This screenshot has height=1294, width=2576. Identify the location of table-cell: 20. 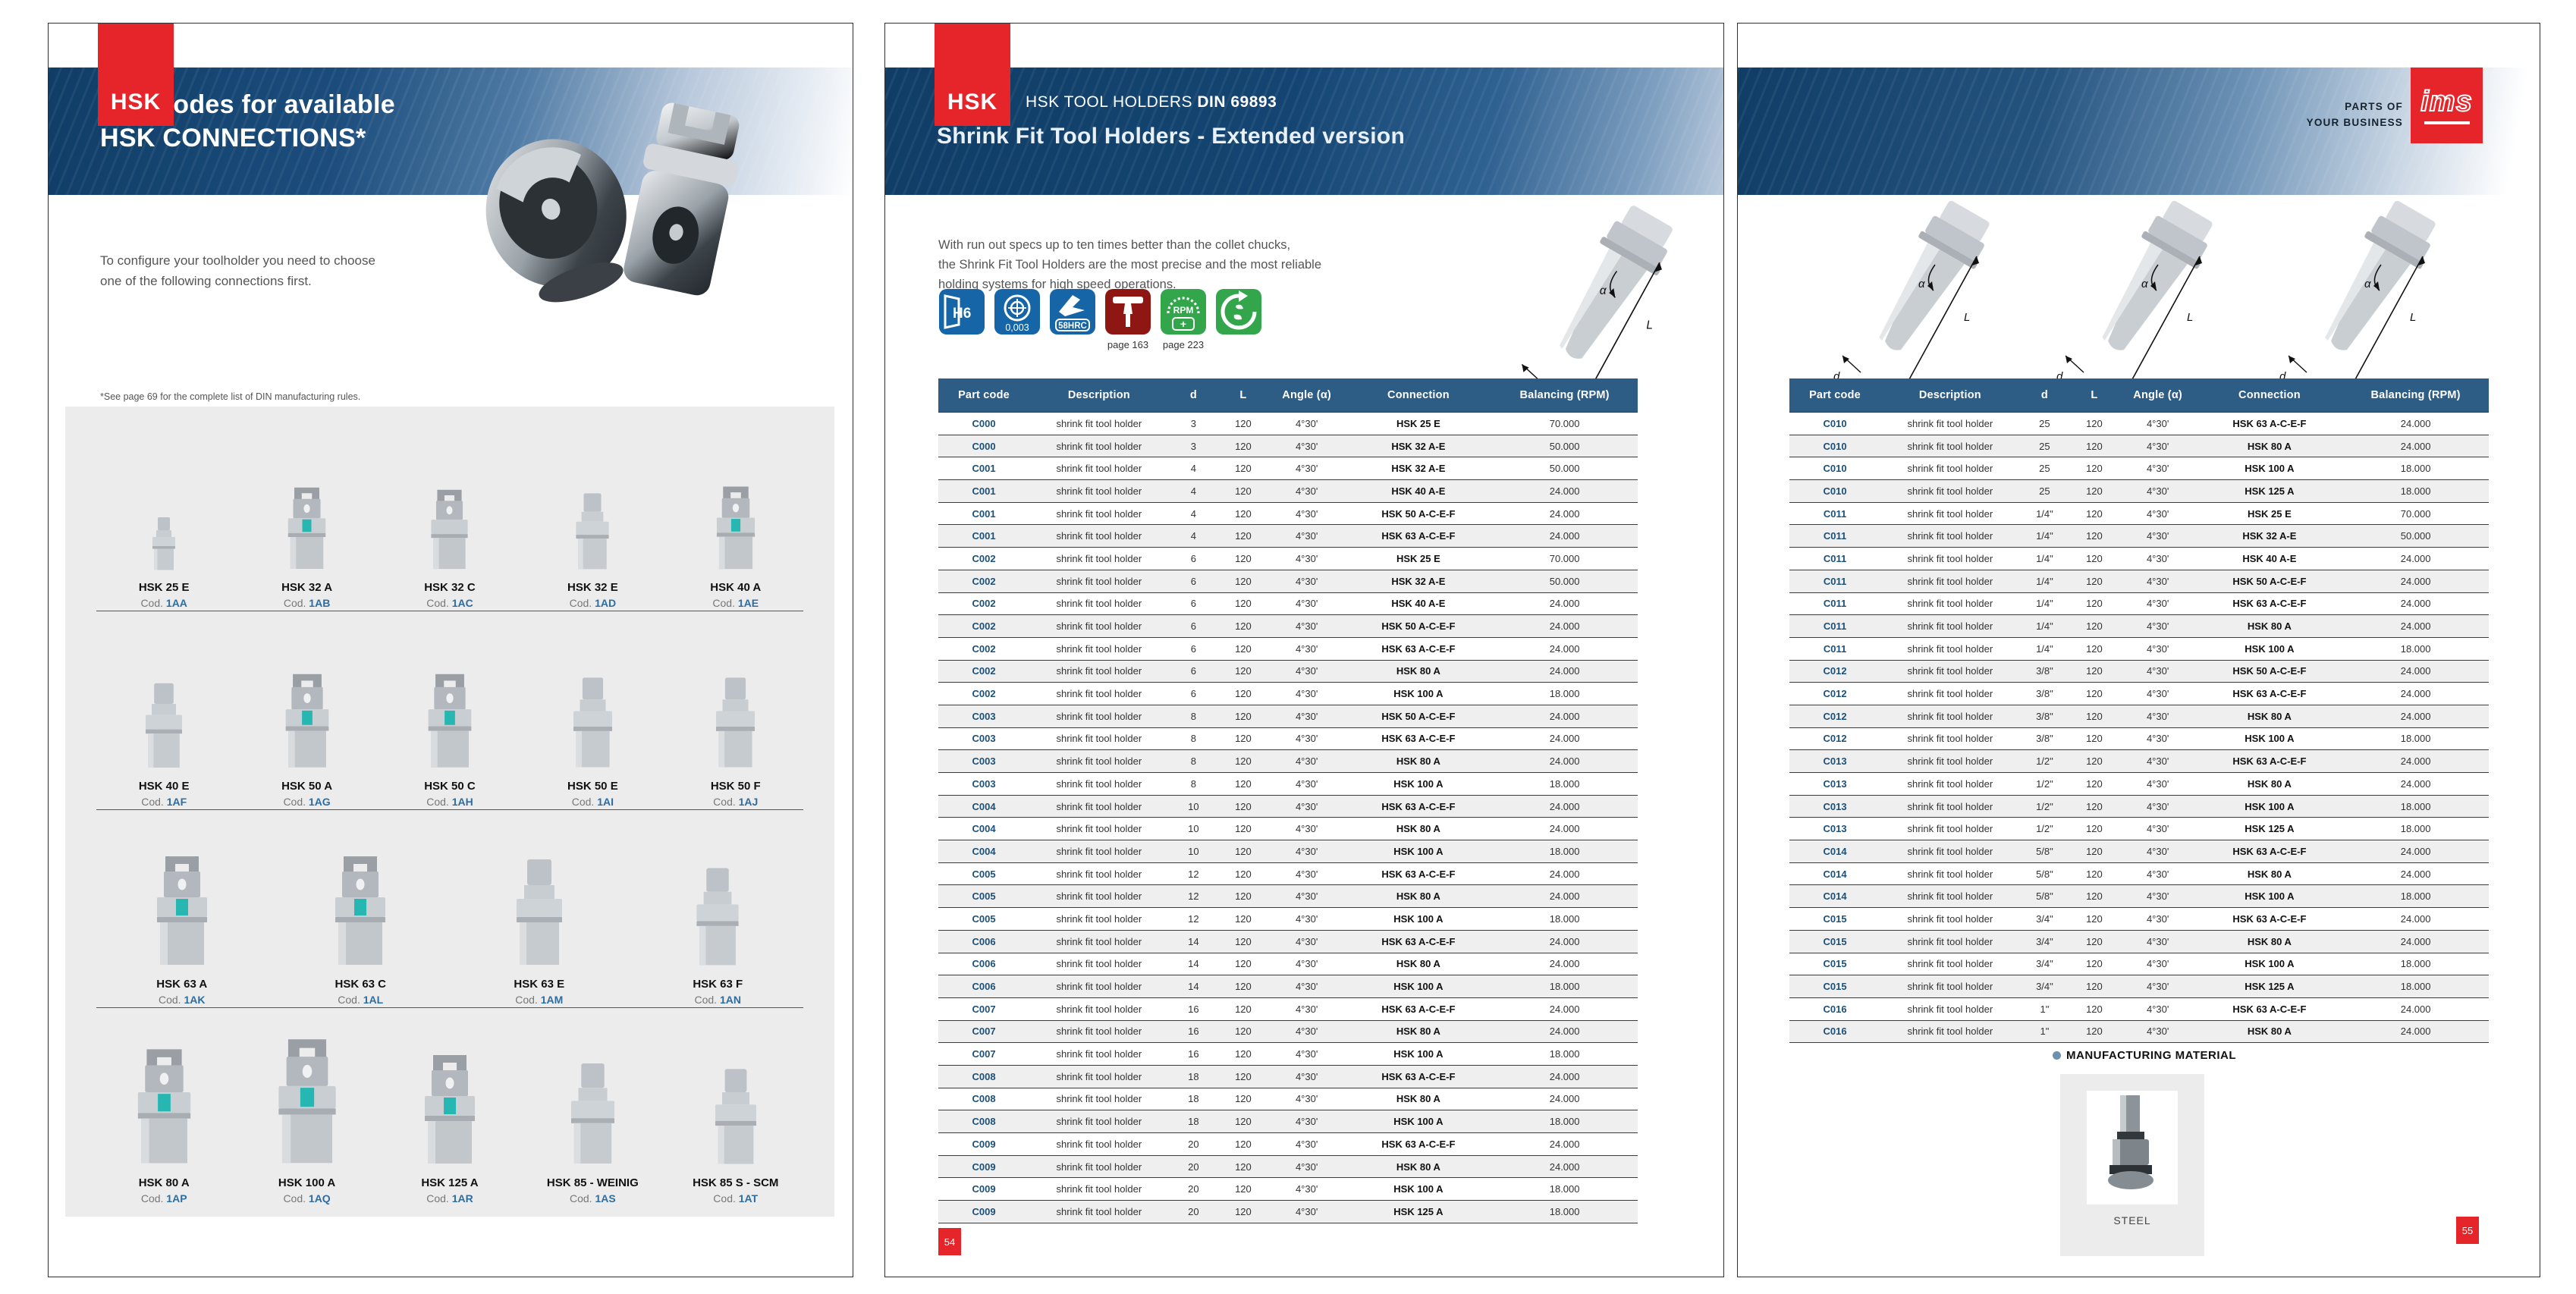
(1193, 1189).